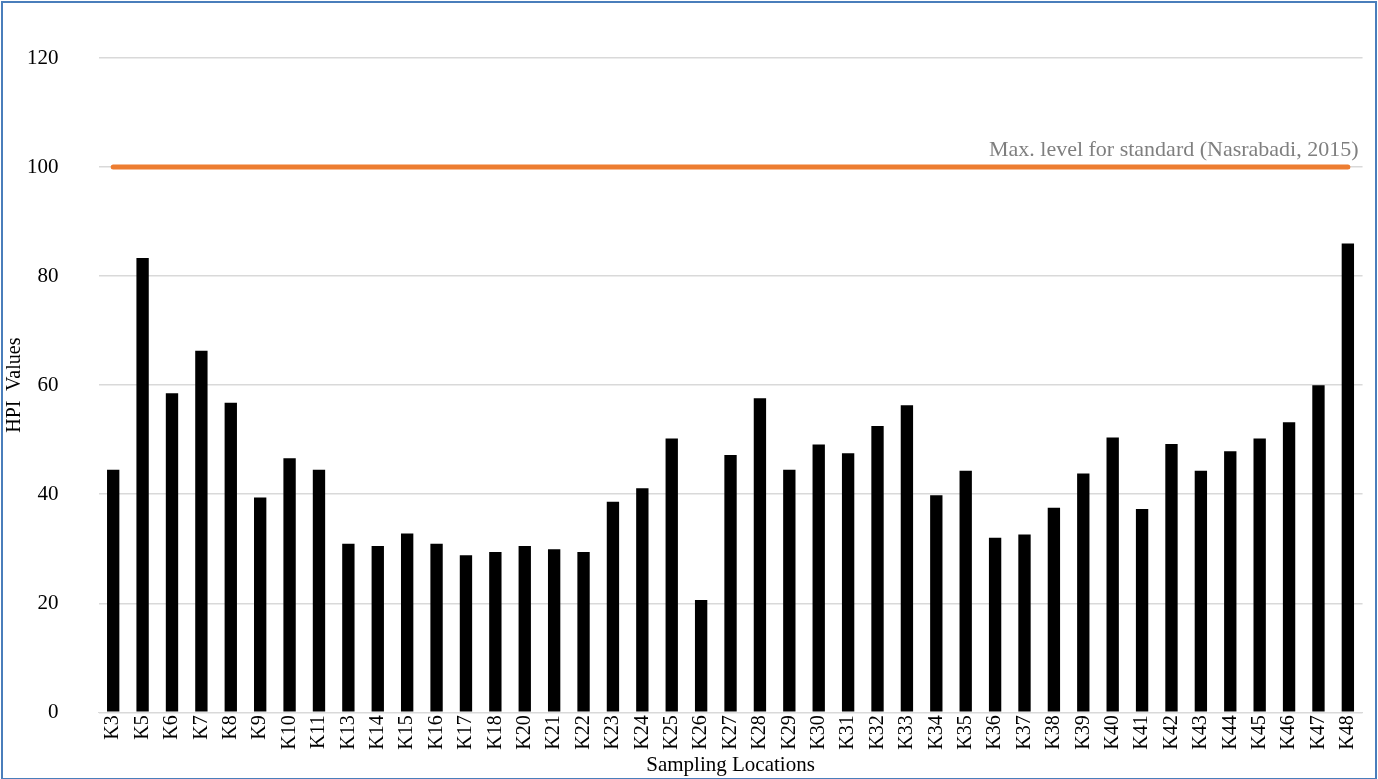 The width and height of the screenshot is (1378, 779). What do you see at coordinates (993, 732) in the screenshot?
I see `x-tick-label: K36` at bounding box center [993, 732].